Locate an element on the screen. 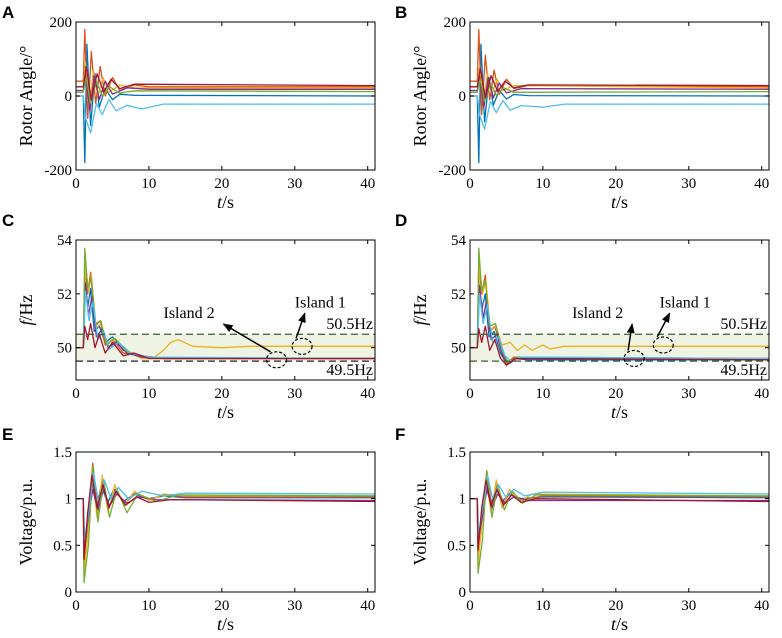  panel-letter: A is located at coordinates (8, 12).